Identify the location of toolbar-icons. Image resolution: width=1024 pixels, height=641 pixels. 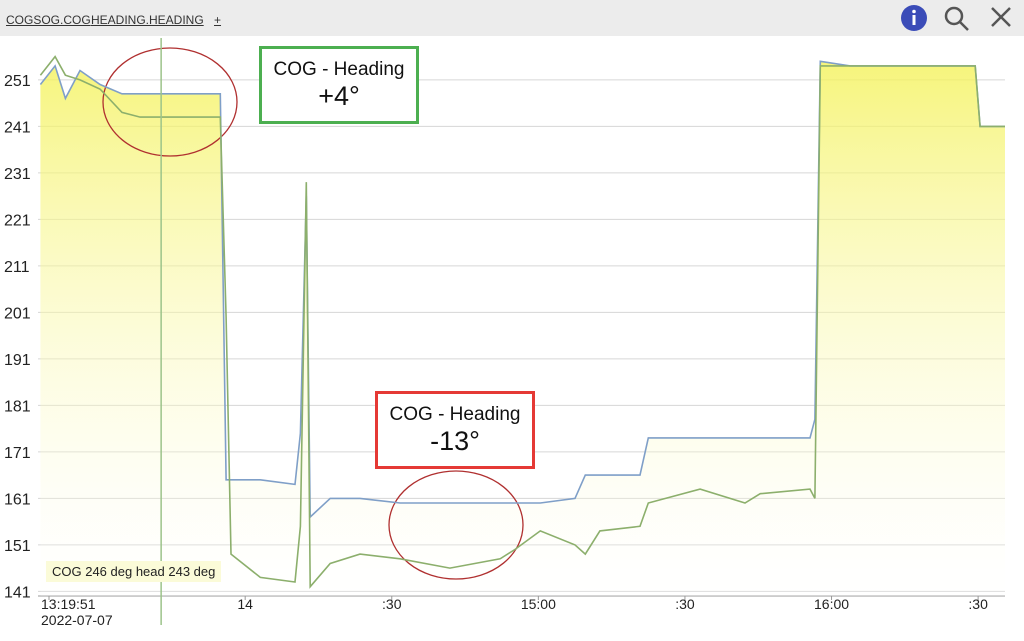
(956, 18).